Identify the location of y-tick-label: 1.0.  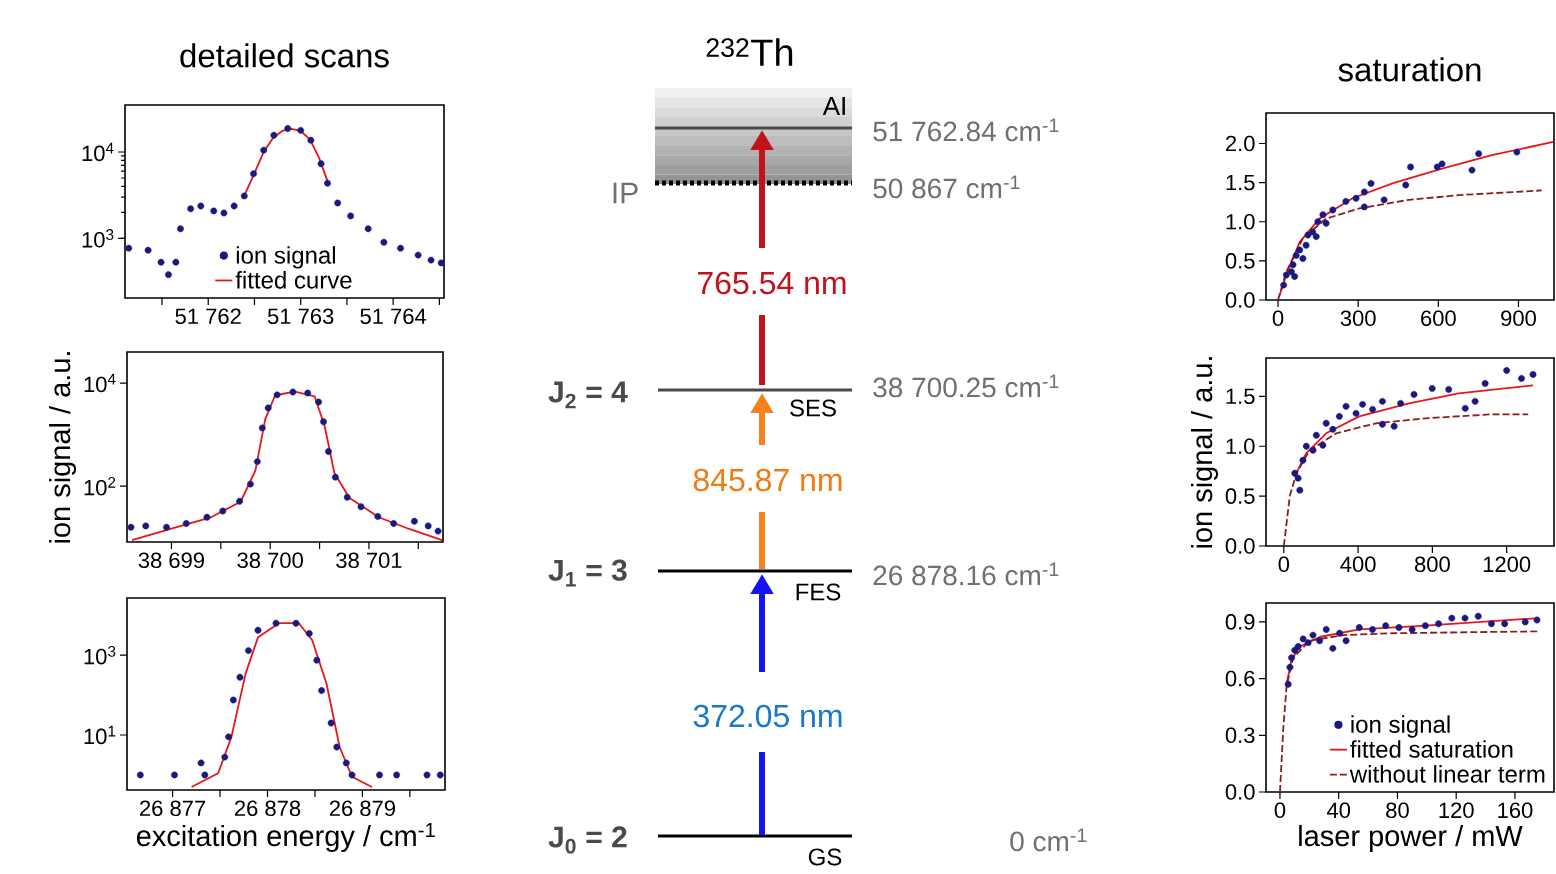
(1240, 446).